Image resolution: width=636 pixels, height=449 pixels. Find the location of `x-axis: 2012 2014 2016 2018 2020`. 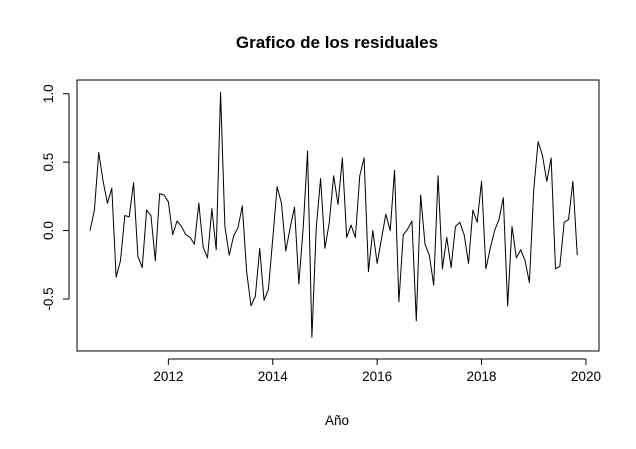

x-axis: 2012 2014 2016 2018 2020 is located at coordinates (377, 371).